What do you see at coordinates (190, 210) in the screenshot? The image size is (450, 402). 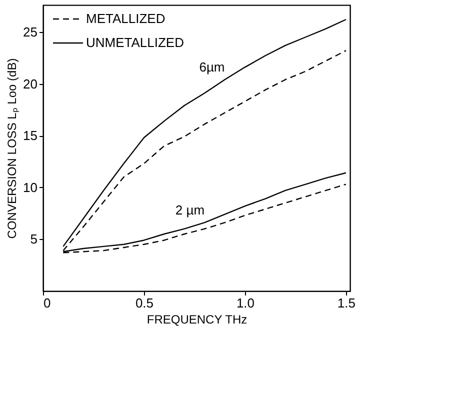 I see `annotation: 2 µm` at bounding box center [190, 210].